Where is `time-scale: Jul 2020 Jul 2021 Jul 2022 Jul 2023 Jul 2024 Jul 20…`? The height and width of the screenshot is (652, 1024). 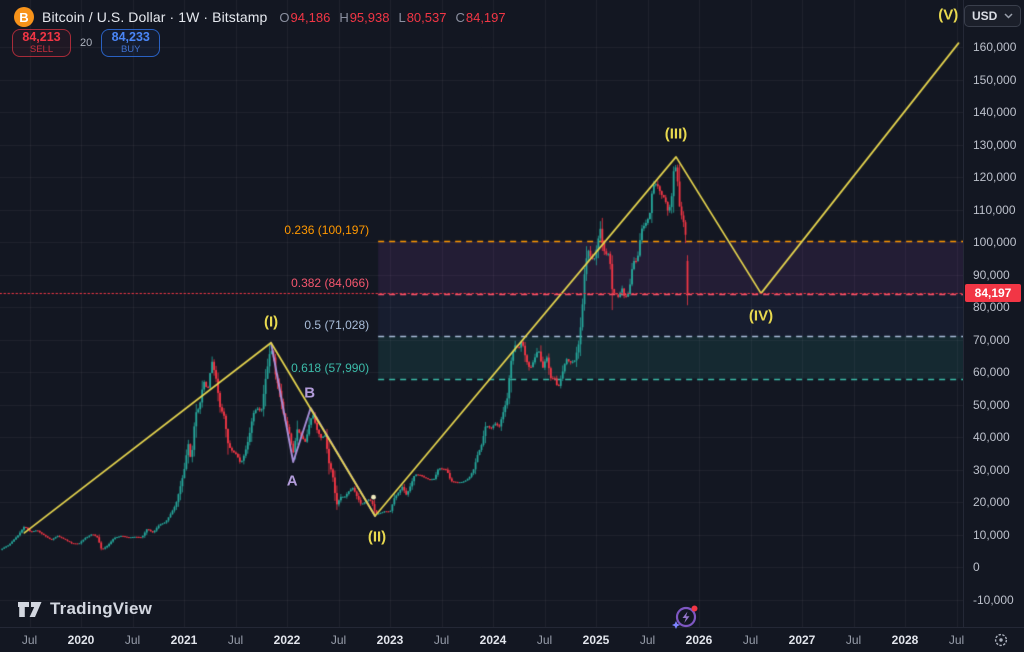
time-scale: Jul 2020 Jul 2021 Jul 2022 Jul 2023 Jul 2024 Jul 20… is located at coordinates (512, 639).